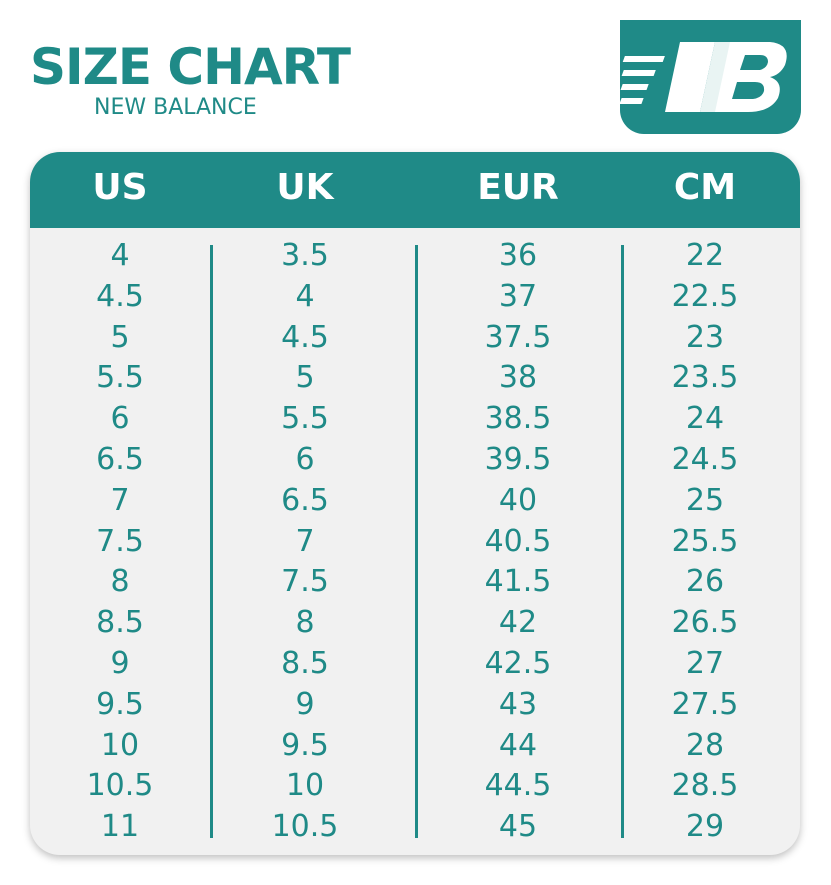 The image size is (831, 885). What do you see at coordinates (518, 419) in the screenshot?
I see `size-cell: 38.5` at bounding box center [518, 419].